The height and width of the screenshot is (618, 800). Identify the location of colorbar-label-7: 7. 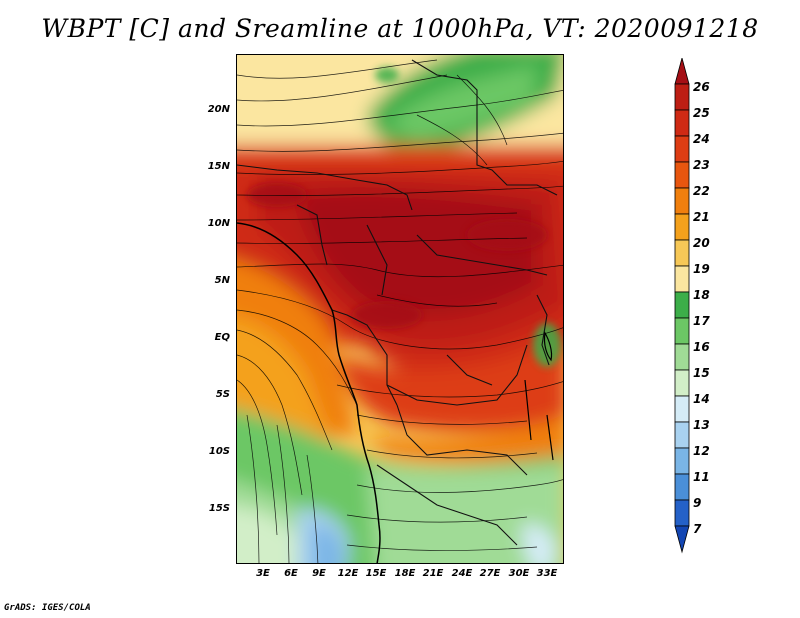
(697, 529).